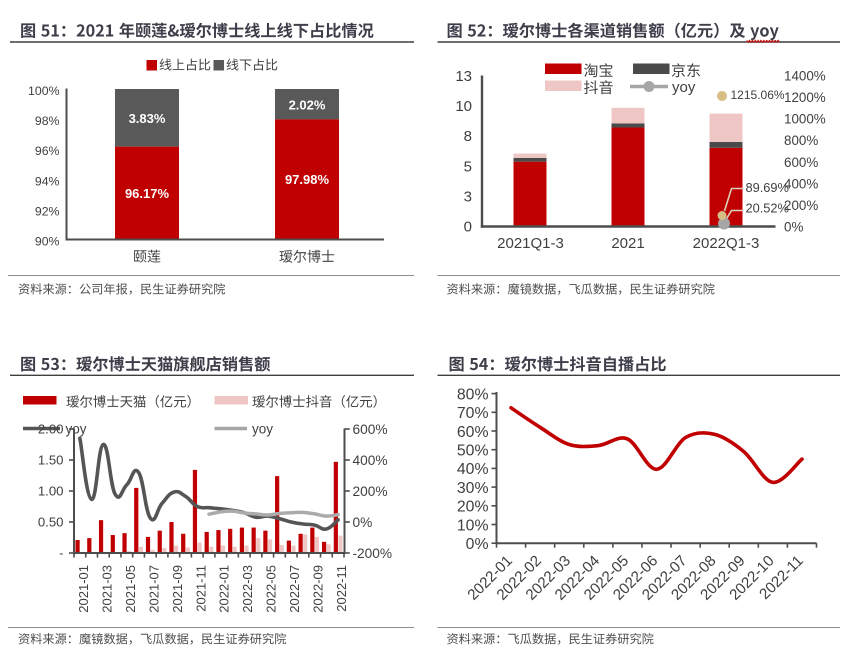 Image resolution: width=852 pixels, height=659 pixels. Describe the element at coordinates (51, 460) in the screenshot. I see `svg-text: 1.50` at that location.